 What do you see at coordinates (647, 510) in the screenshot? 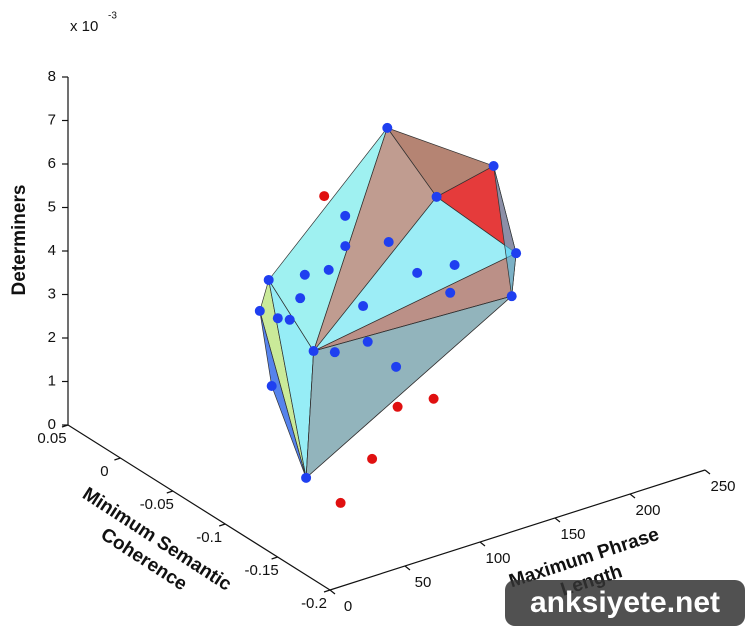
I see `x-tick-label: 200` at bounding box center [647, 510].